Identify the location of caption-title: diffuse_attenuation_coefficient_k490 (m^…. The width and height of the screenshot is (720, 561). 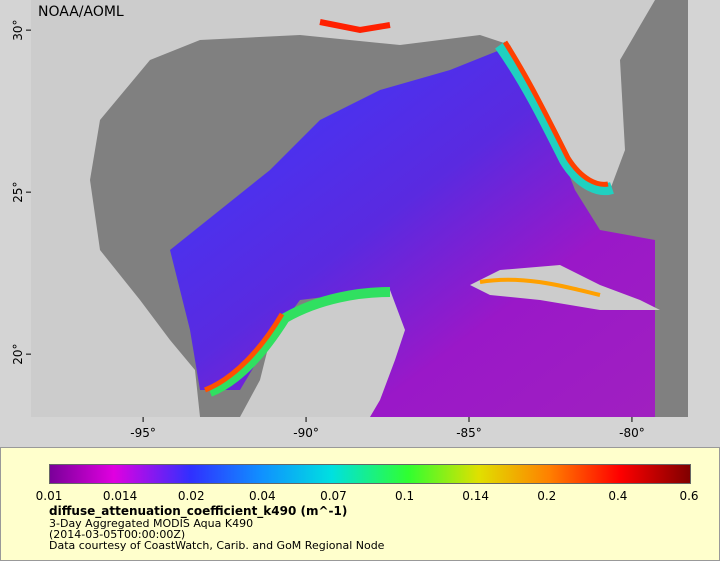
(198, 511).